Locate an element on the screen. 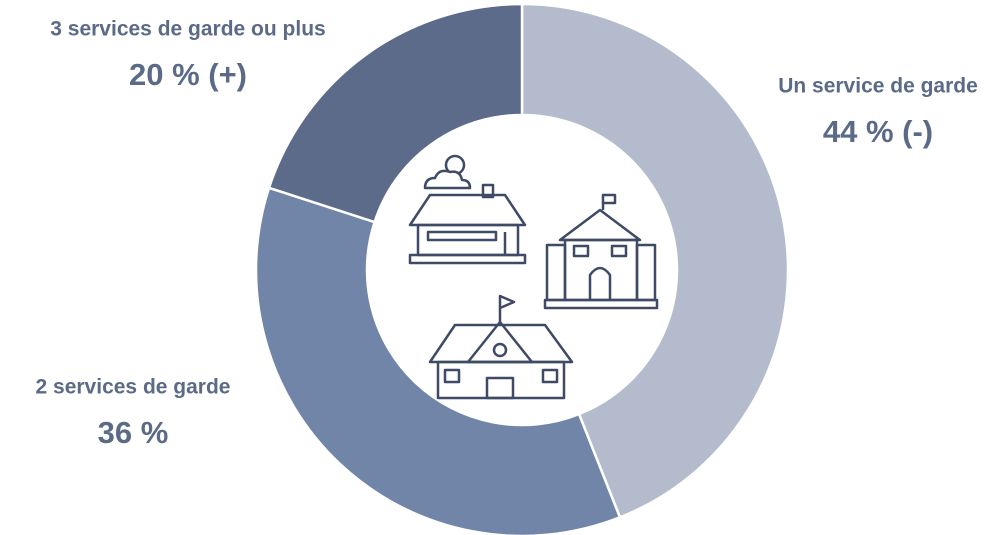 The image size is (1006, 535). value-label: 44 % (-) is located at coordinates (878, 131).